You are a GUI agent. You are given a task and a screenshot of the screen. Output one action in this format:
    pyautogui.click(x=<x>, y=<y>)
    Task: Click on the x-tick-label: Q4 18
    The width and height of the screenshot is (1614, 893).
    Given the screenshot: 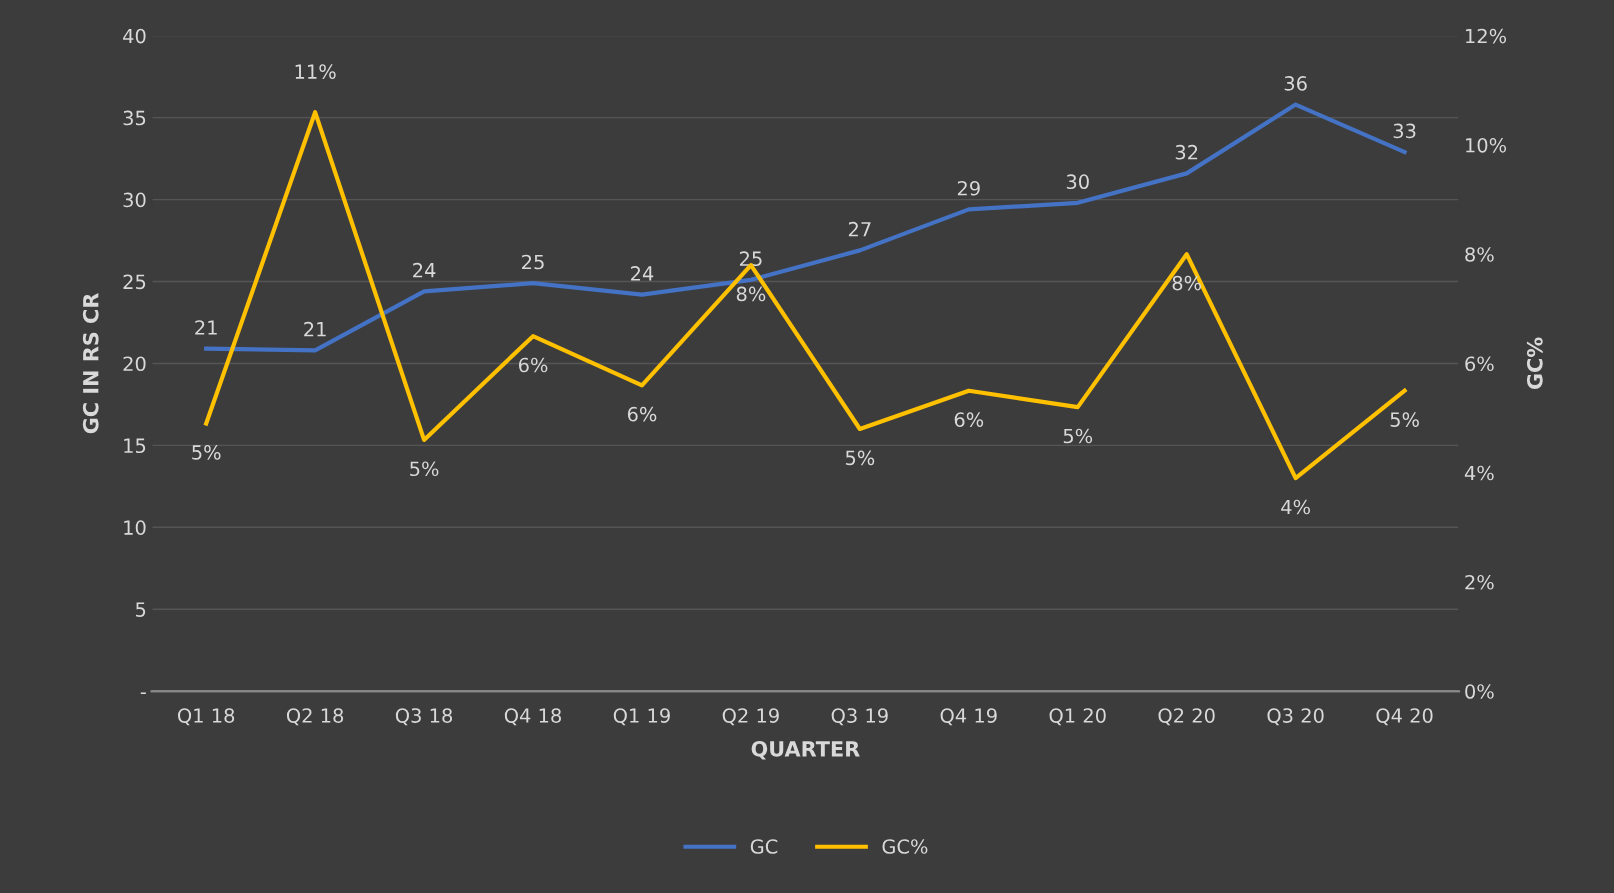 What is the action you would take?
    pyautogui.click(x=532, y=717)
    